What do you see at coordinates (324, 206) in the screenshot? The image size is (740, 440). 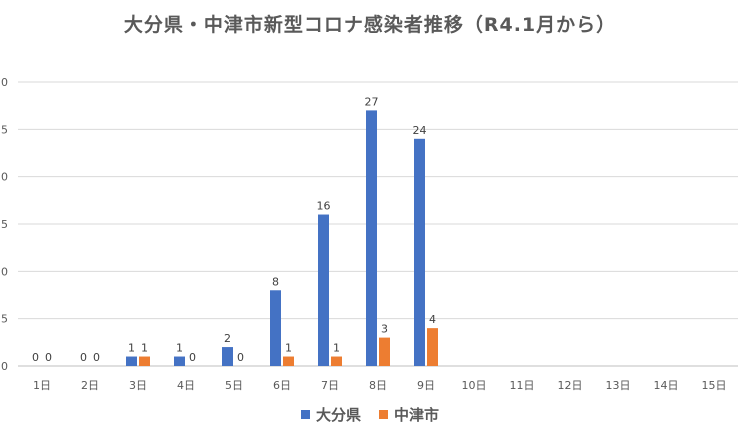 I see `data-label: 16` at bounding box center [324, 206].